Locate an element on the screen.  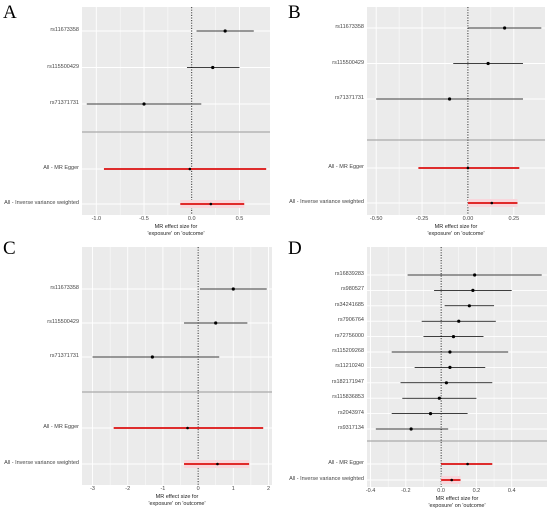
snp-label: rs34241685 is located at coordinates (349, 304).